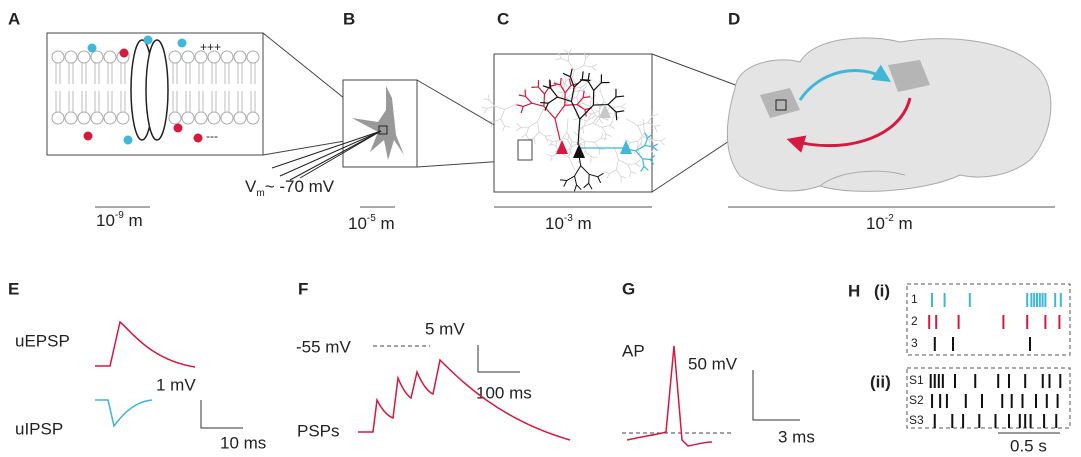  What do you see at coordinates (916, 380) in the screenshot?
I see `row-label: S1` at bounding box center [916, 380].